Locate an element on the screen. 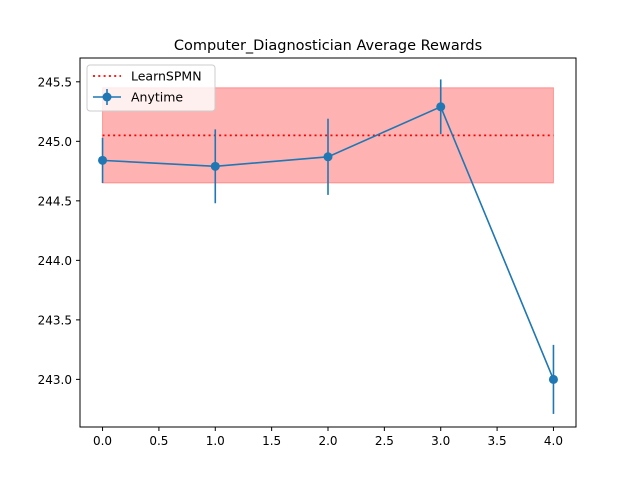  legend-learnspmn-label: LearnSPMN is located at coordinates (166, 76).